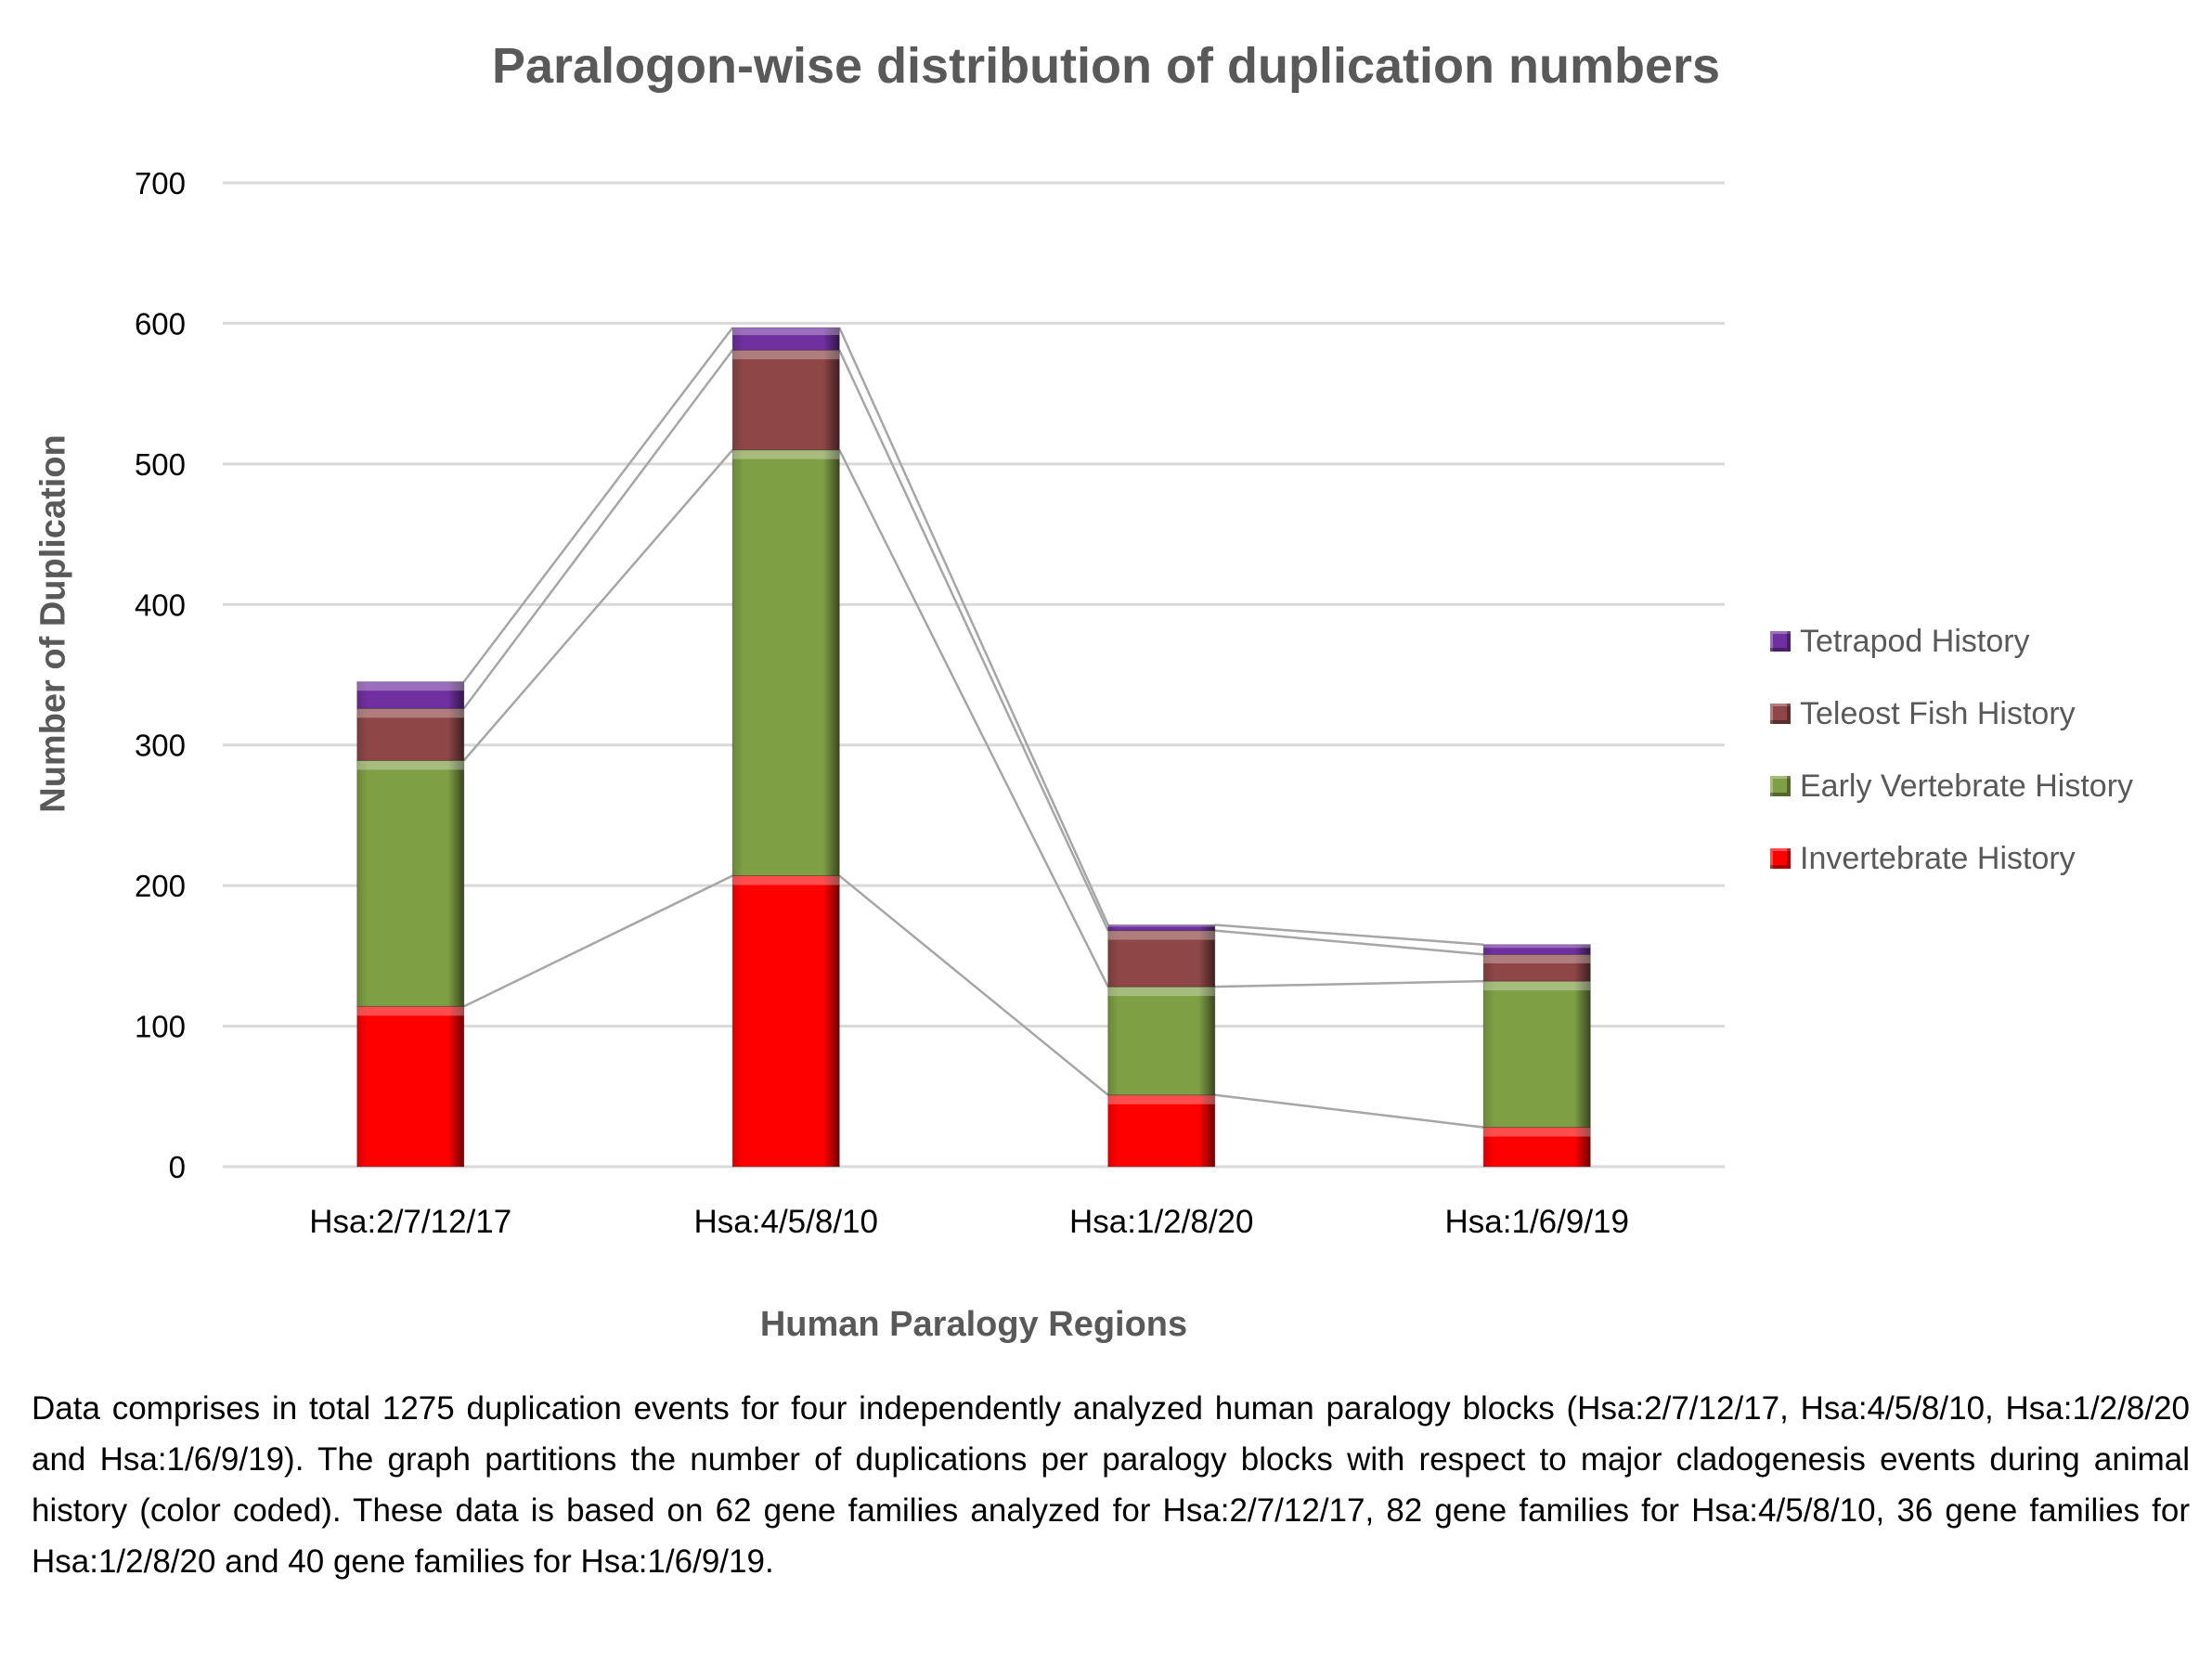 The height and width of the screenshot is (1653, 2212). I want to click on x-tick-label: Hsa:1/6/9/19, so click(1537, 1222).